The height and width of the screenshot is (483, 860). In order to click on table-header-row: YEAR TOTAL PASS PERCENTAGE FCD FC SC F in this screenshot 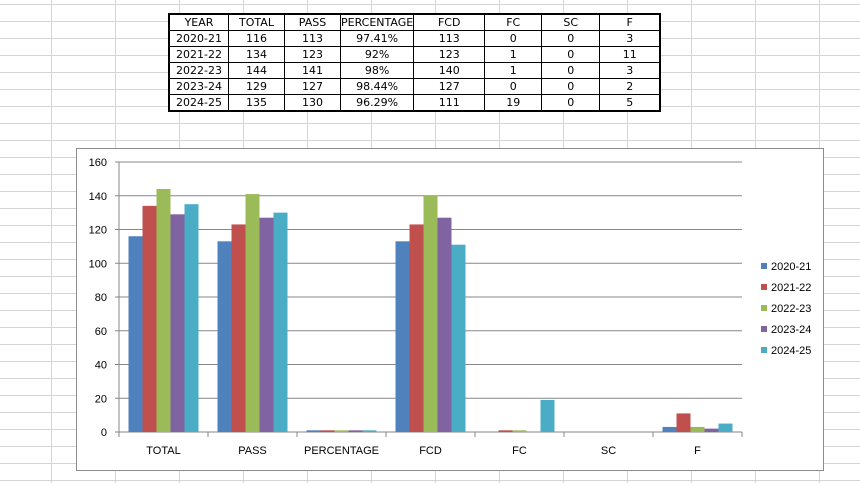, I will do `click(414, 22)`.